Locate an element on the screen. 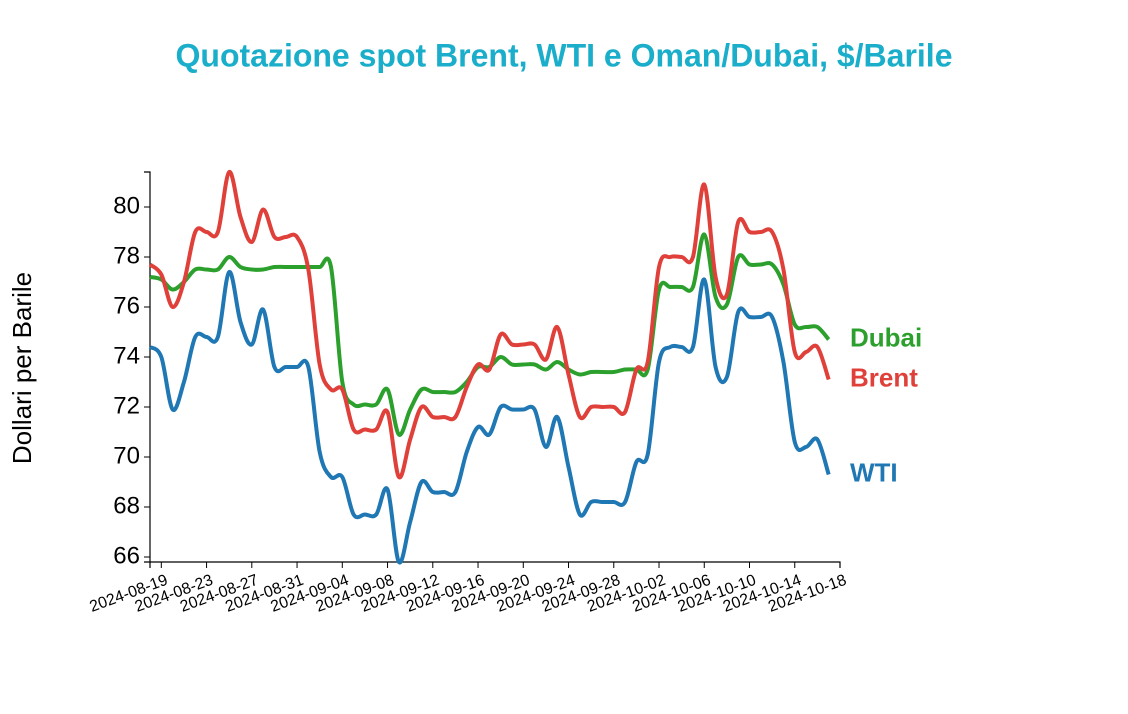 The height and width of the screenshot is (714, 1128). series-label: WTI is located at coordinates (874, 472).